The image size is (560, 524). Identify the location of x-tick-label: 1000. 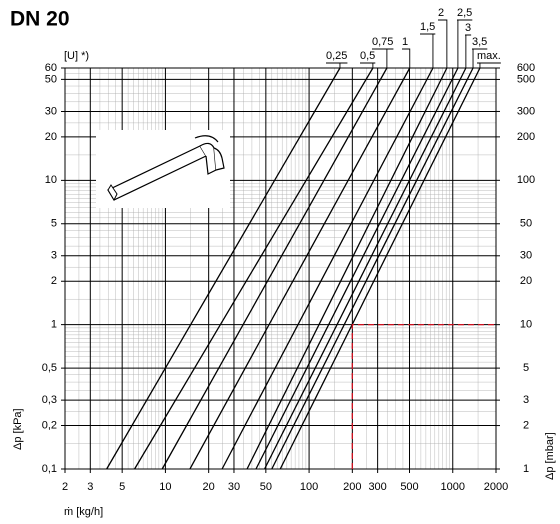
(453, 487).